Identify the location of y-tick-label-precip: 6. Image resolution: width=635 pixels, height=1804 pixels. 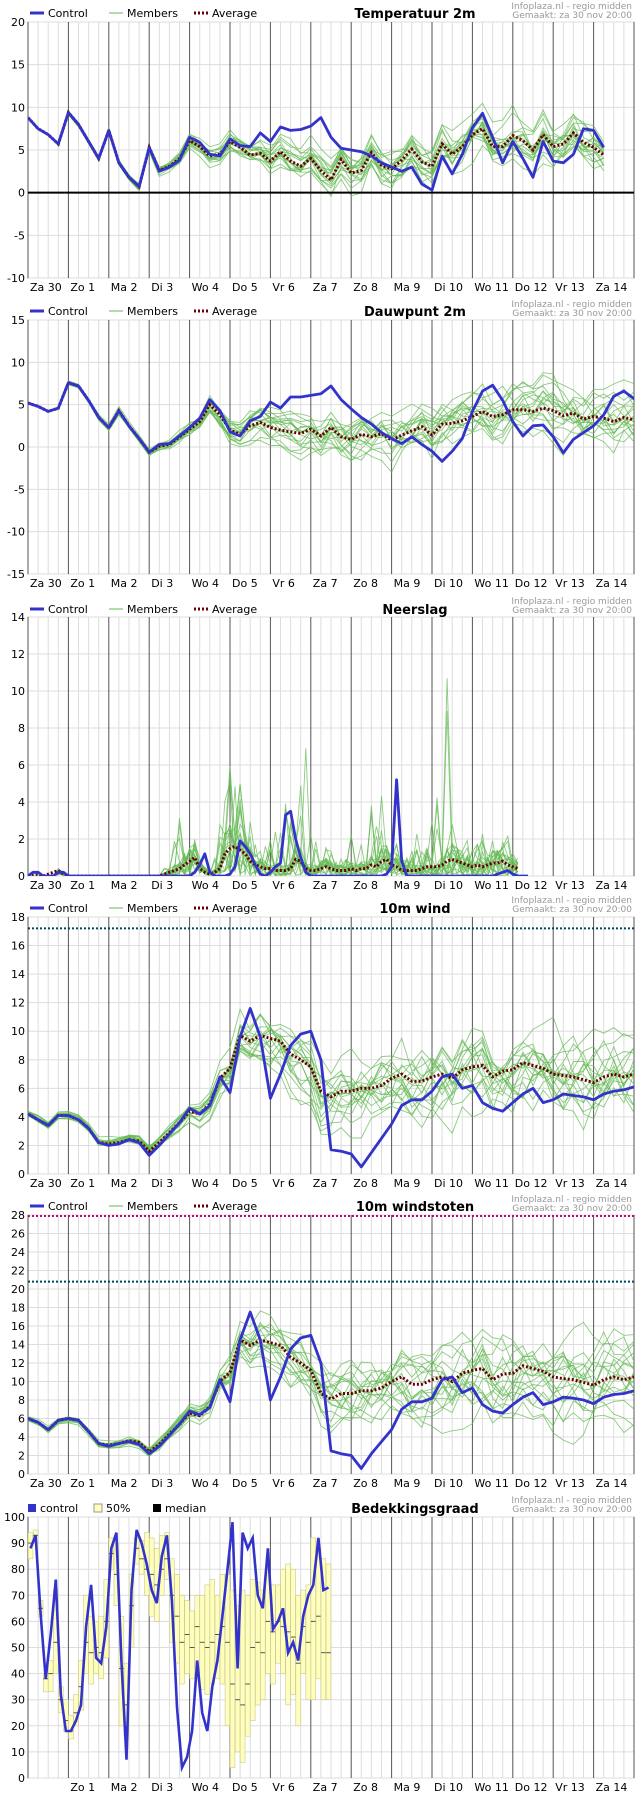
(21, 765).